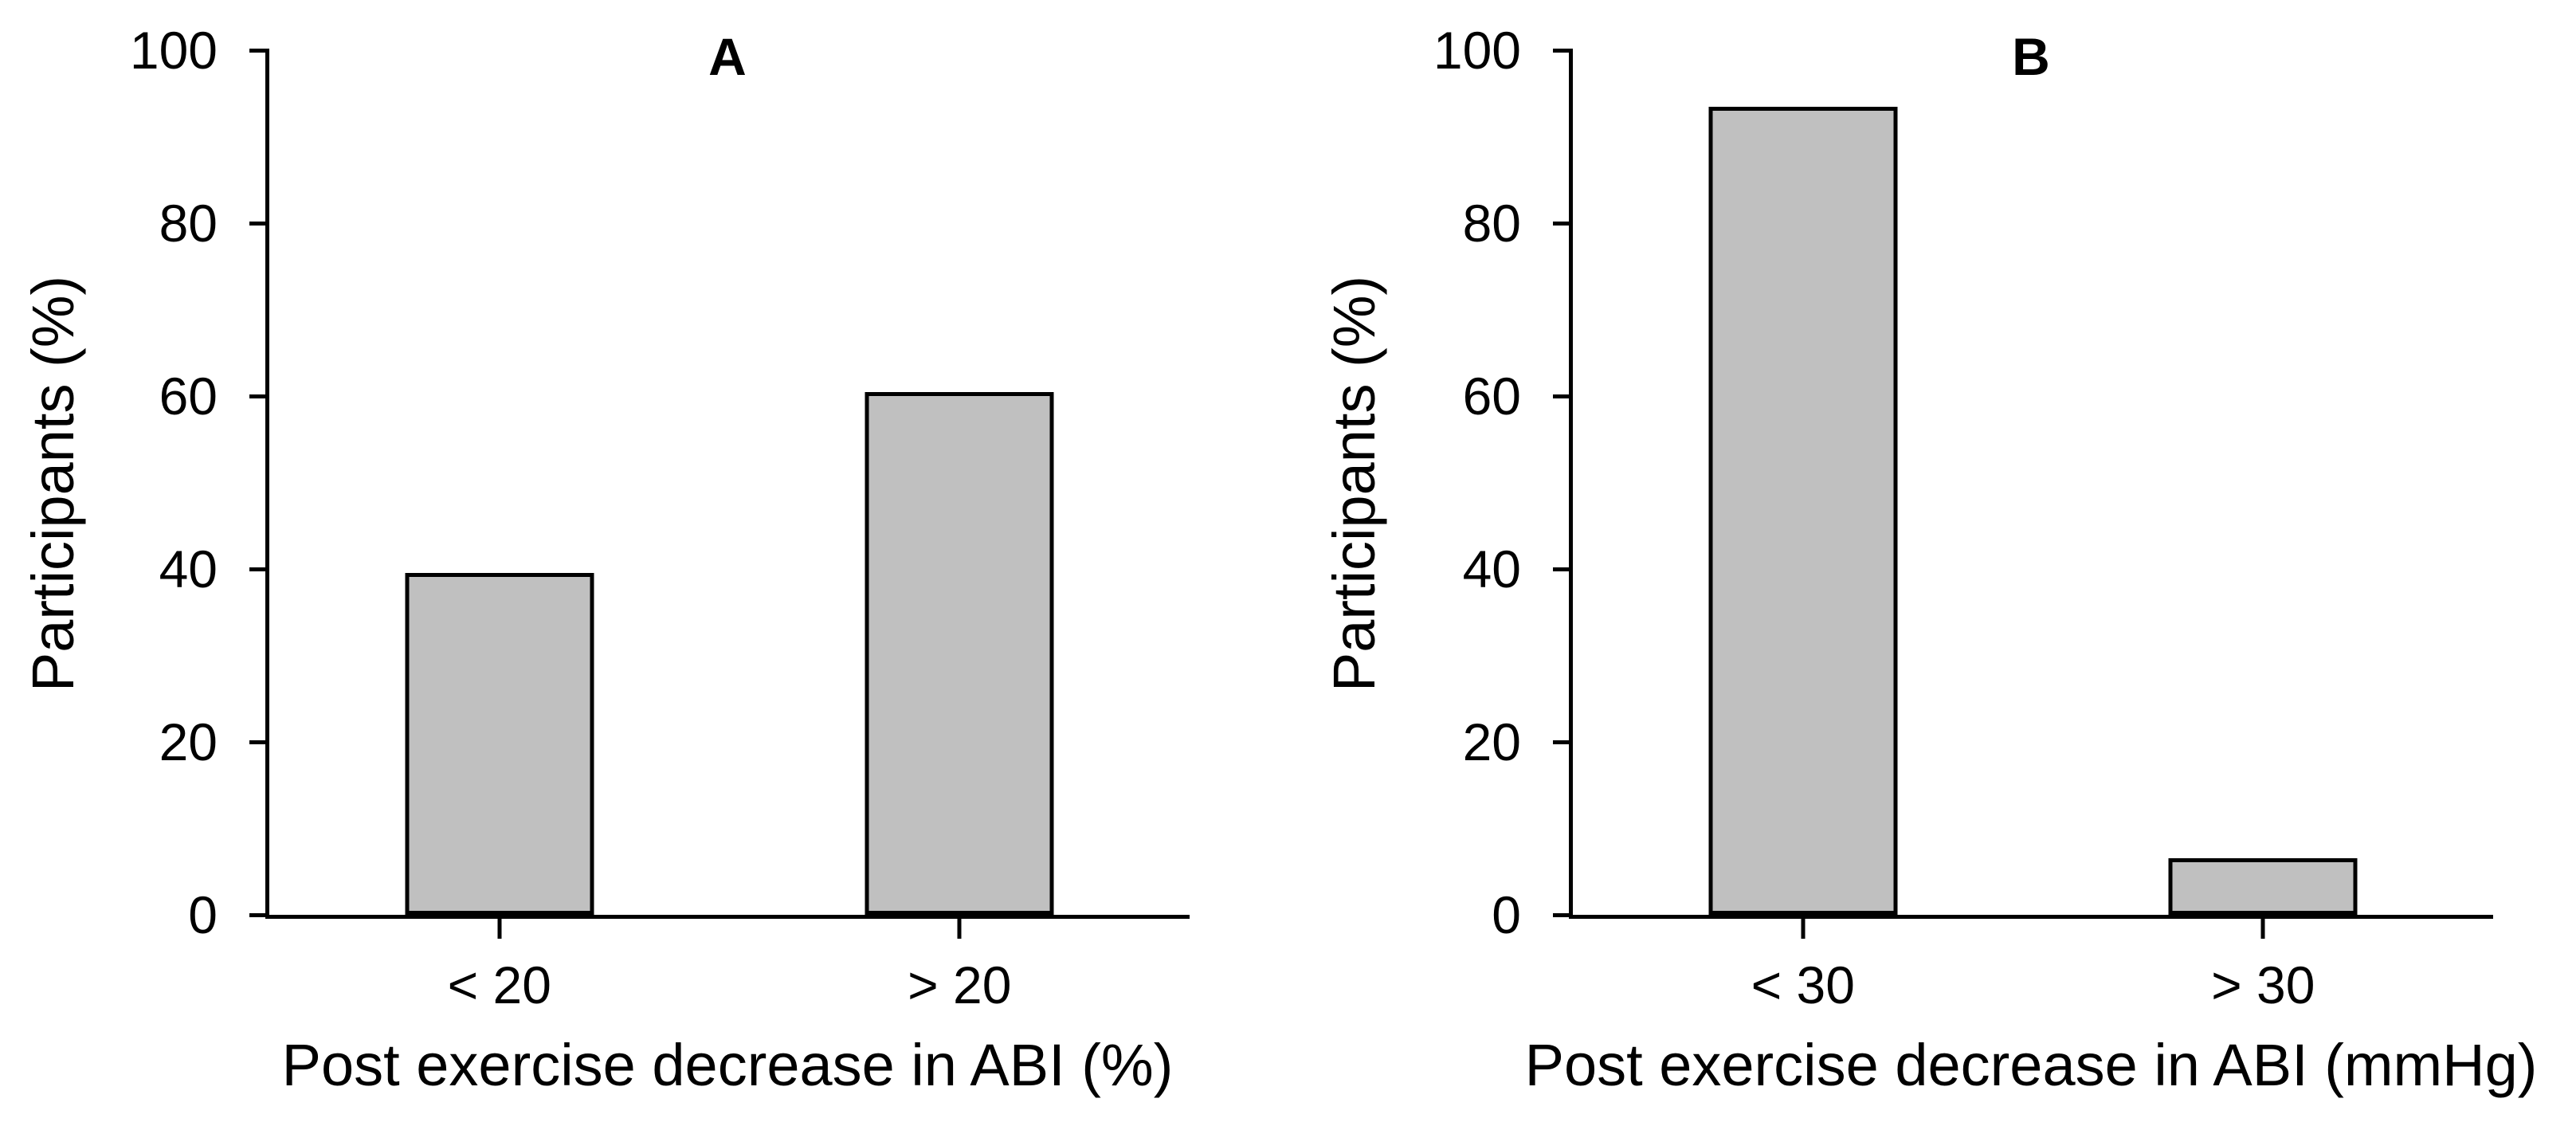  I want to click on bar-<30, so click(1803, 510).